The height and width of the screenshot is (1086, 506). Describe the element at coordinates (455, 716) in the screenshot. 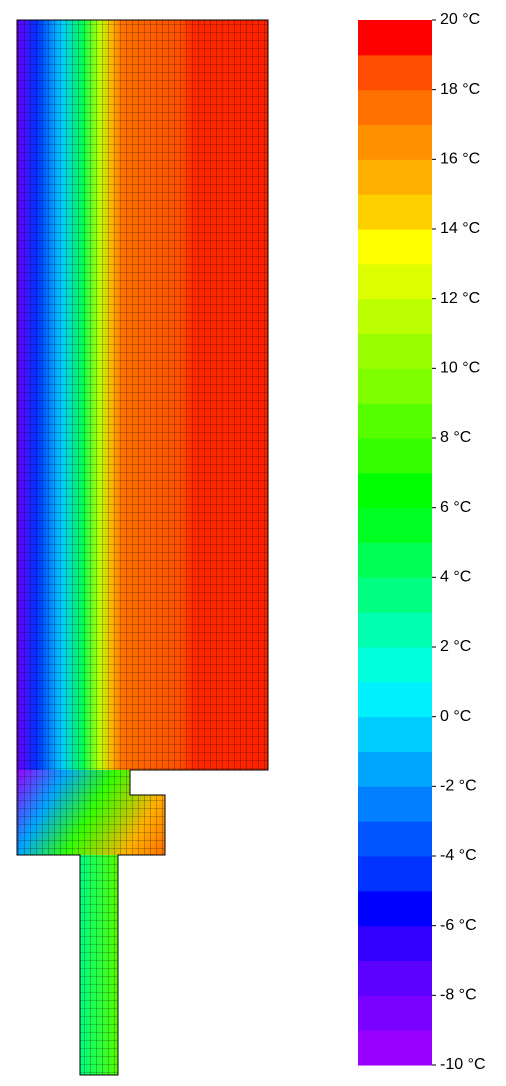

I see `colorbar-tick-label: 0 °C` at that location.